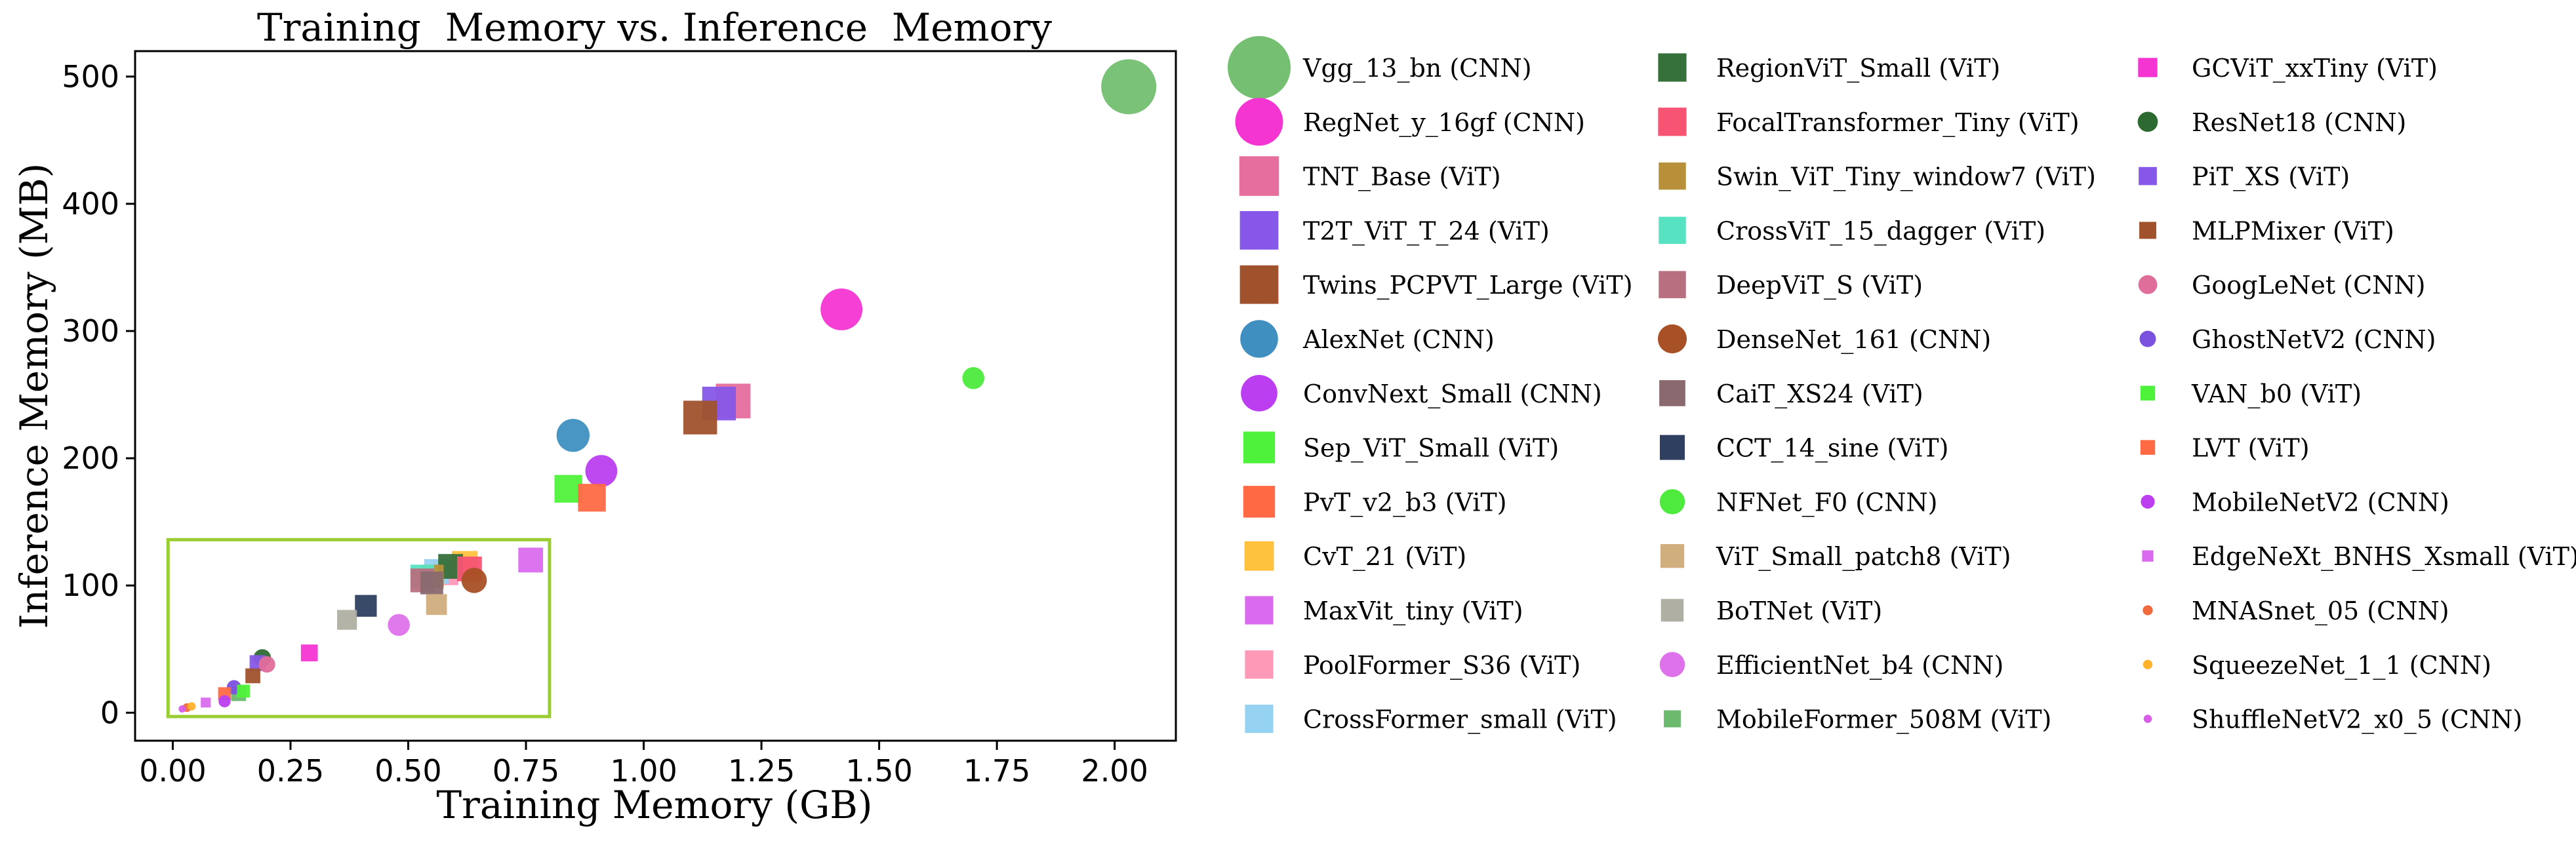 This screenshot has width=2576, height=841. I want to click on legend-label: TNT_Base (ViT), so click(1402, 177).